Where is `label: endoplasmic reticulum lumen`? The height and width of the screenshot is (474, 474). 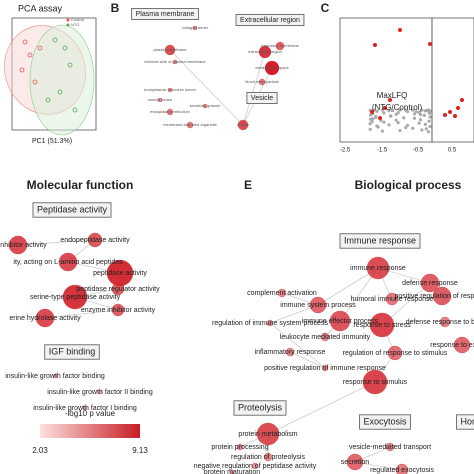
label: endoplasmic reticulum lumen is located at coordinates (170, 89).